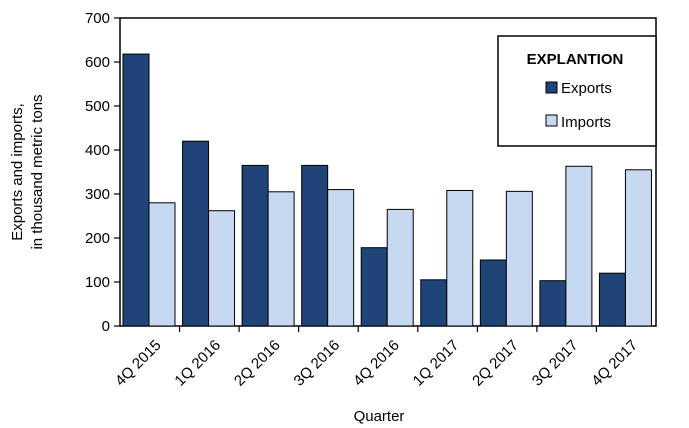  I want to click on legend-label-imports: Imports, so click(586, 122).